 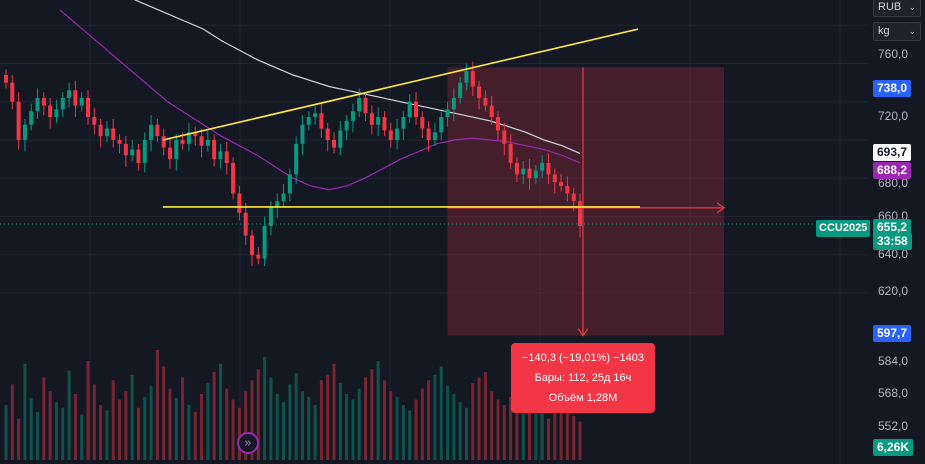 What do you see at coordinates (892, 333) in the screenshot?
I see `target-price-label: 597,7` at bounding box center [892, 333].